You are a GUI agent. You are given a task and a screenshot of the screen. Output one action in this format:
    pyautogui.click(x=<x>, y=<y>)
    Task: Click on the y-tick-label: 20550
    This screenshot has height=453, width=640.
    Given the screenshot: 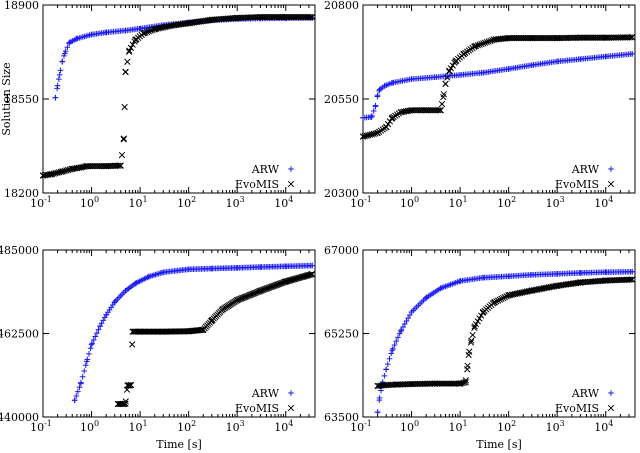 What is the action you would take?
    pyautogui.click(x=341, y=99)
    